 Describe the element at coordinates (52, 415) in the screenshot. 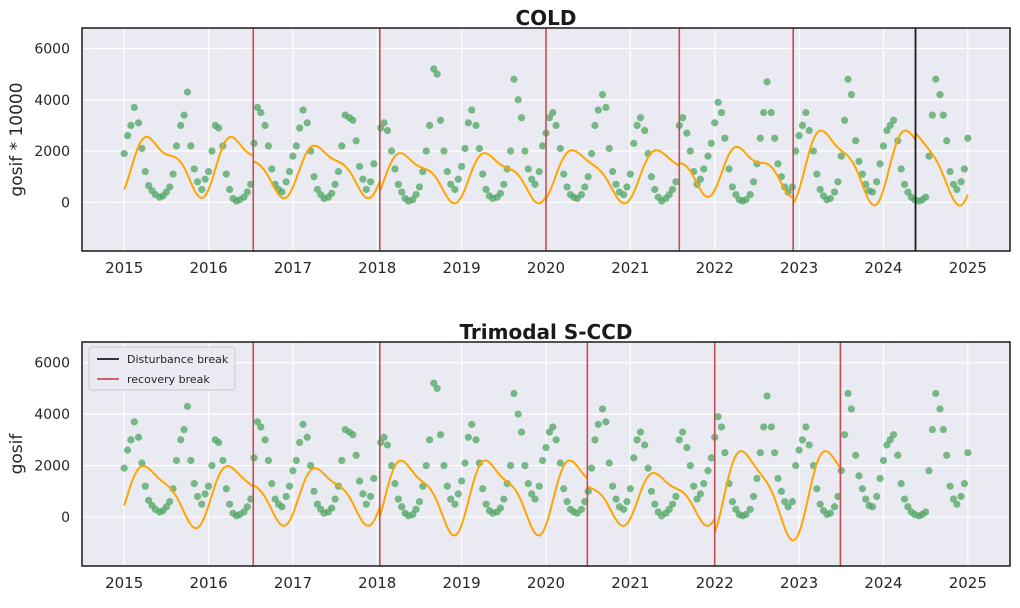

I see `y-tick-label: 4000` at that location.